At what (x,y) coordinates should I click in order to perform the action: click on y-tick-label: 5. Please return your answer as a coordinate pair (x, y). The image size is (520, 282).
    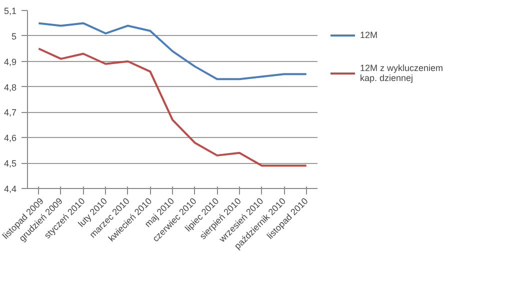
    Looking at the image, I should click on (14, 36).